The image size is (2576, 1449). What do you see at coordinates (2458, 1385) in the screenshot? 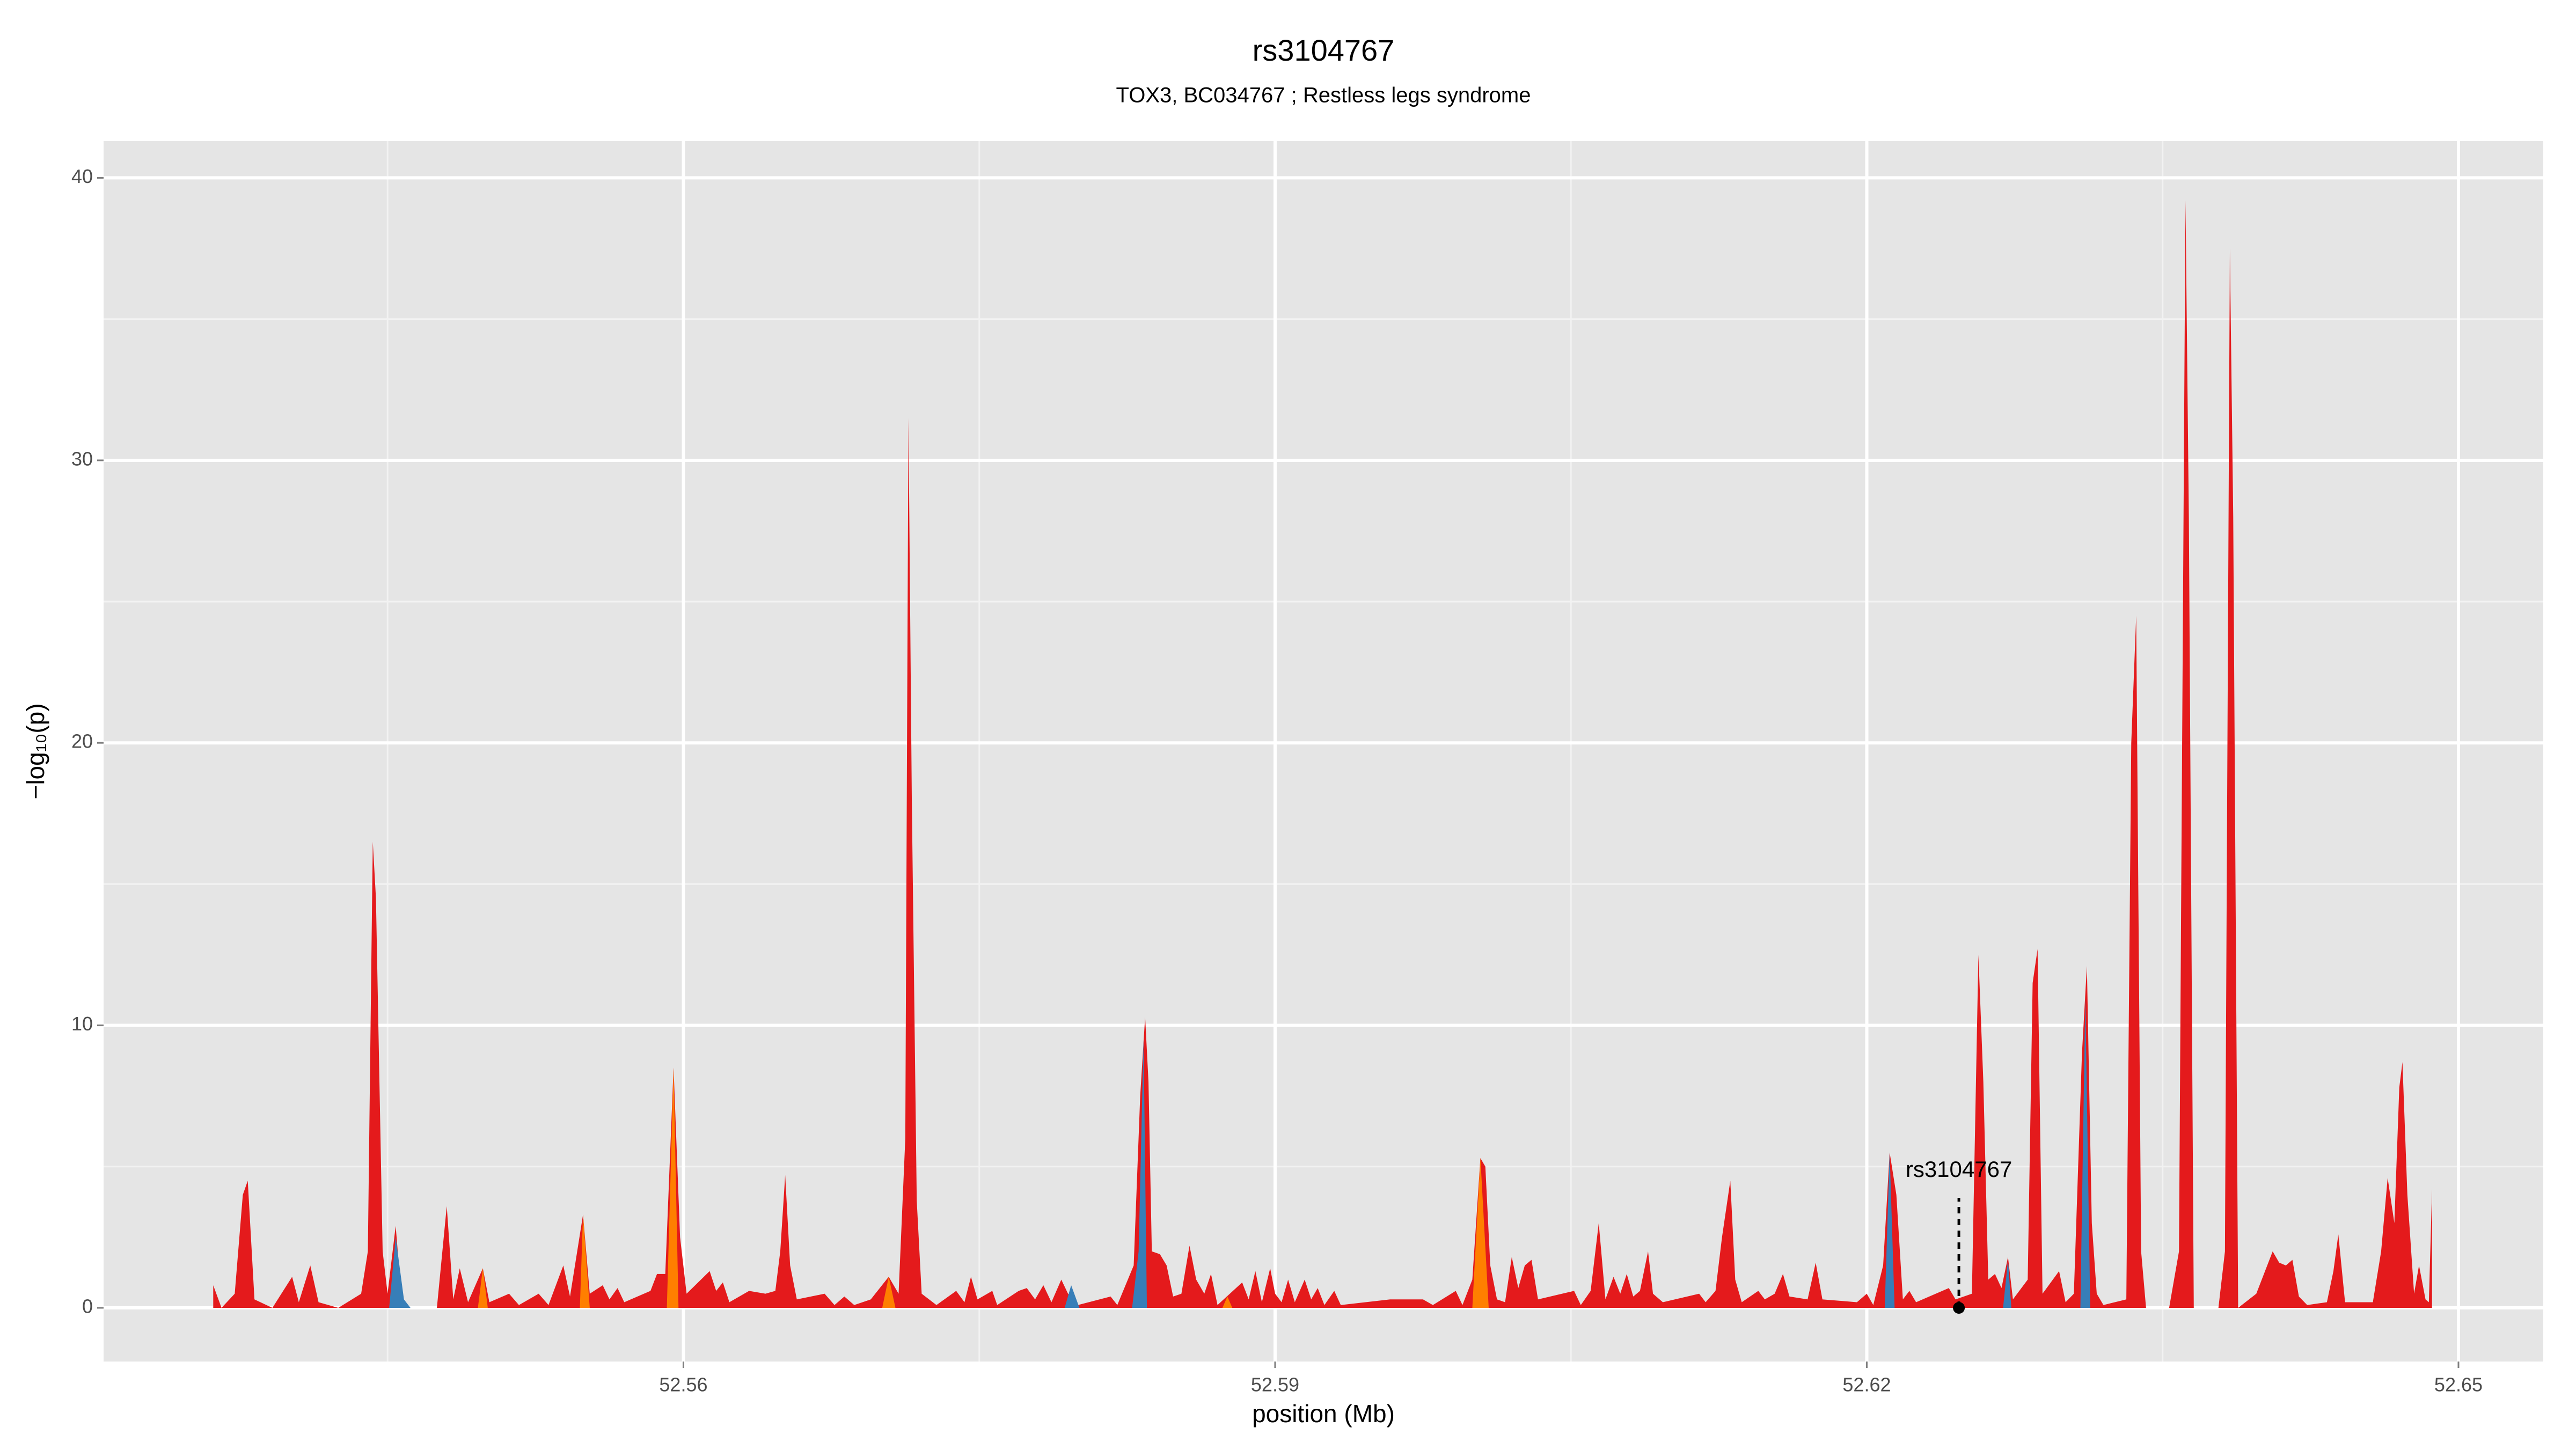
I see `x-tick-label: 52.65` at bounding box center [2458, 1385].